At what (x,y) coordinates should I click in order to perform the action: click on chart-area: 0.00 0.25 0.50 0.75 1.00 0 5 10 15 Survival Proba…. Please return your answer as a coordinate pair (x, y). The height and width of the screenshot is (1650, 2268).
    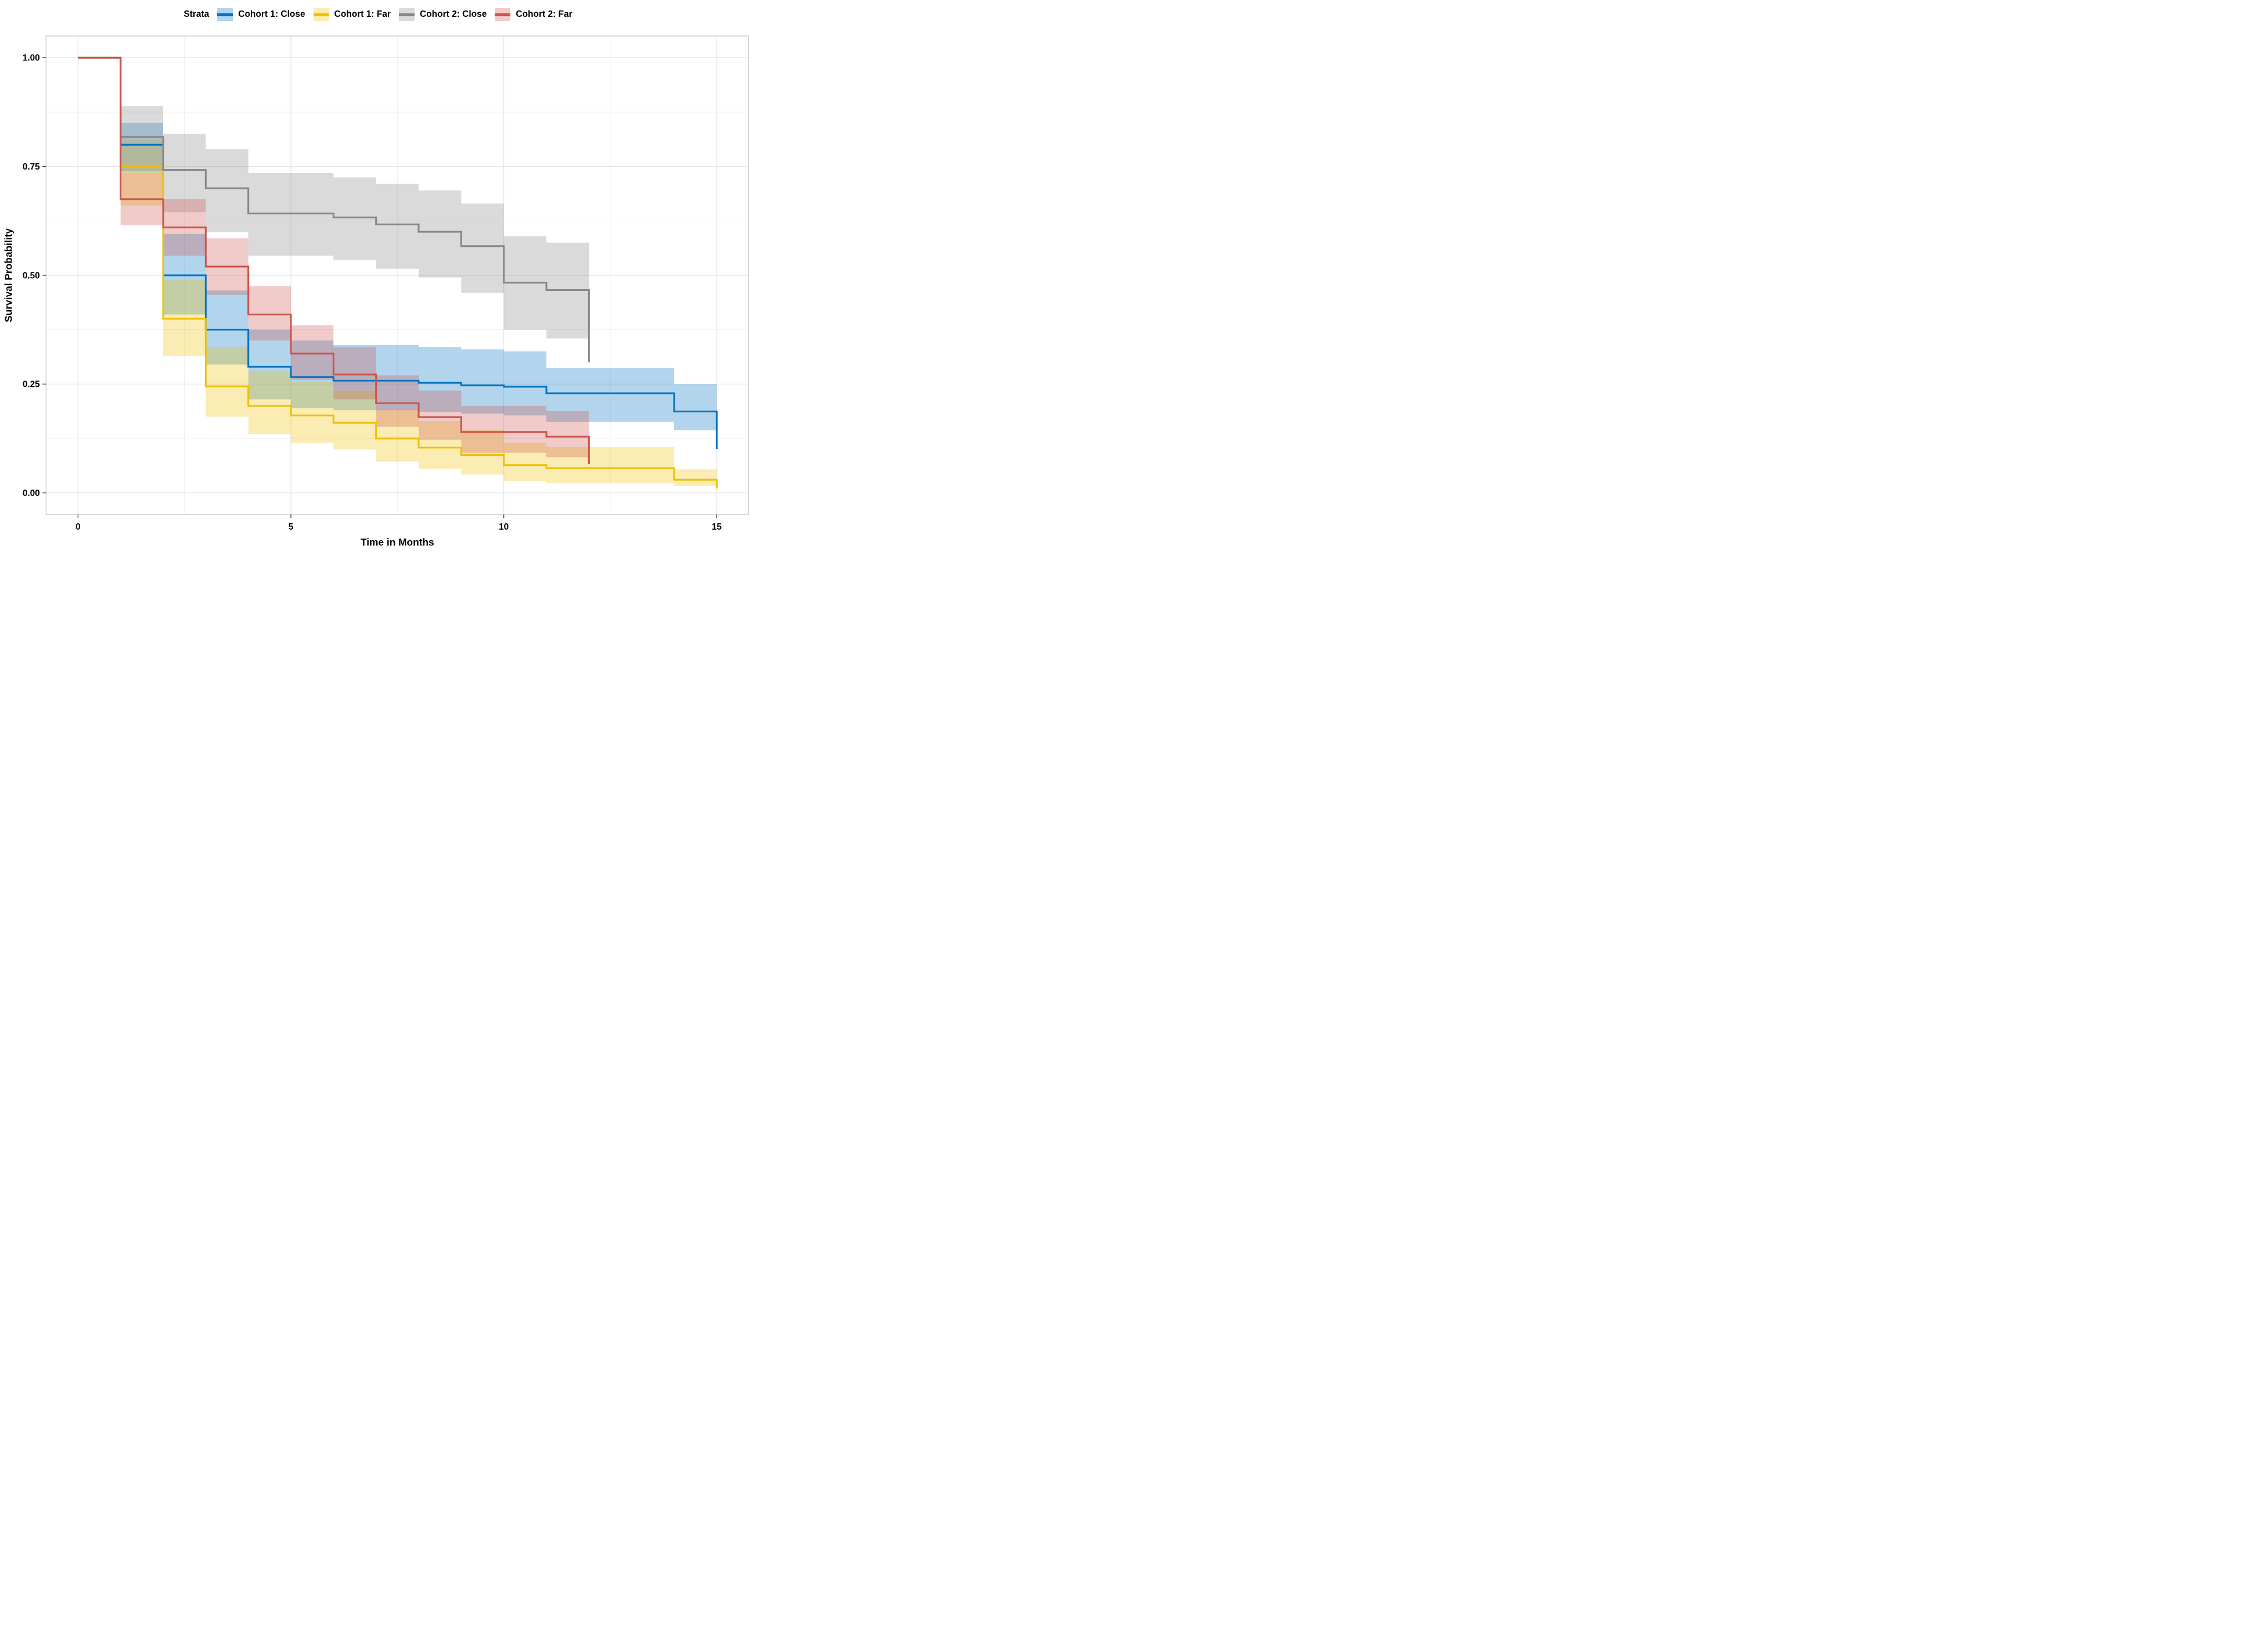
    Looking at the image, I should click on (378, 288).